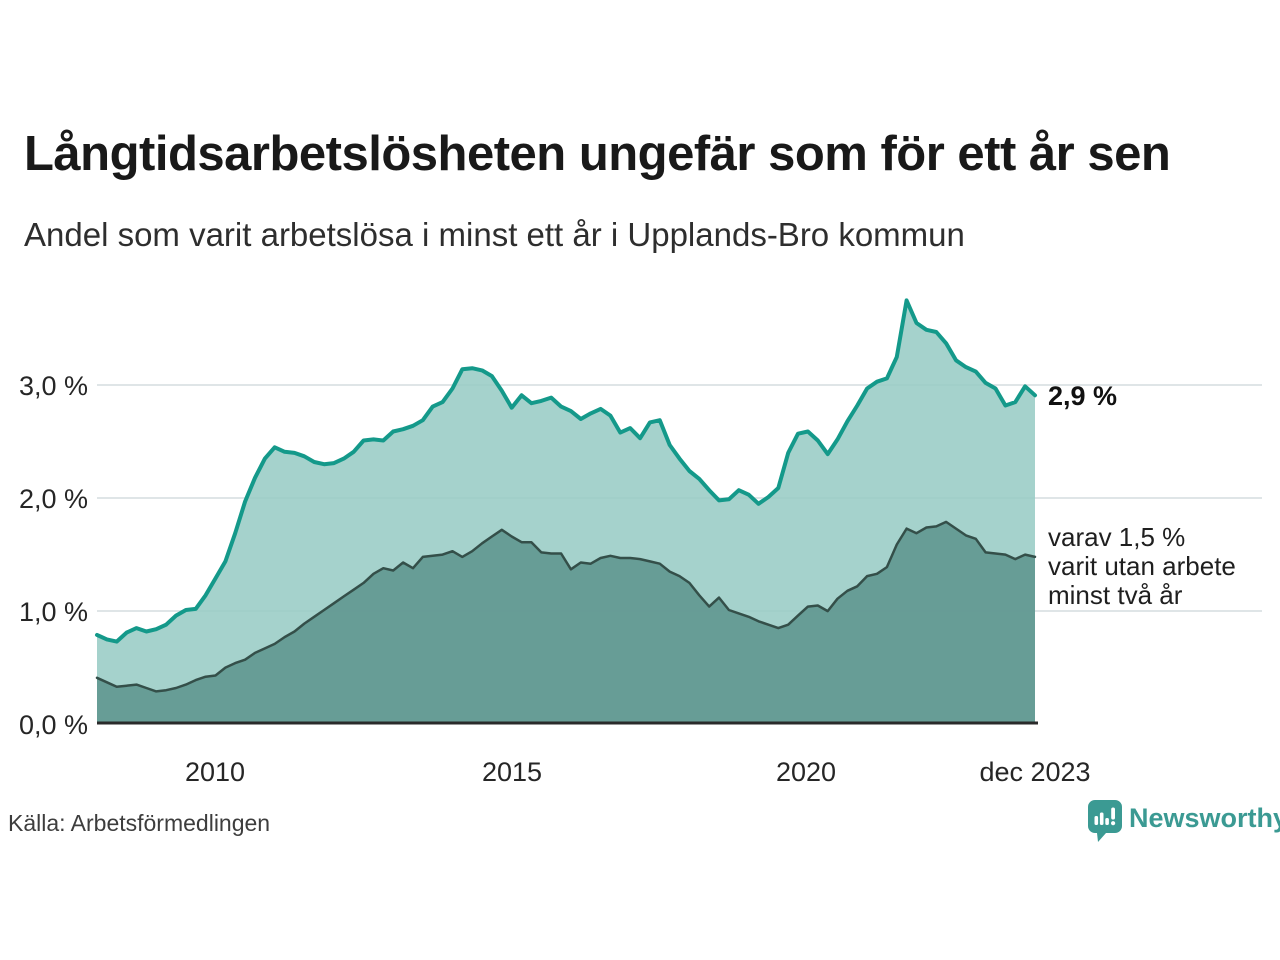 The image size is (1280, 960). I want to click on annotation-line-1: varav 1,5 %, so click(1117, 537).